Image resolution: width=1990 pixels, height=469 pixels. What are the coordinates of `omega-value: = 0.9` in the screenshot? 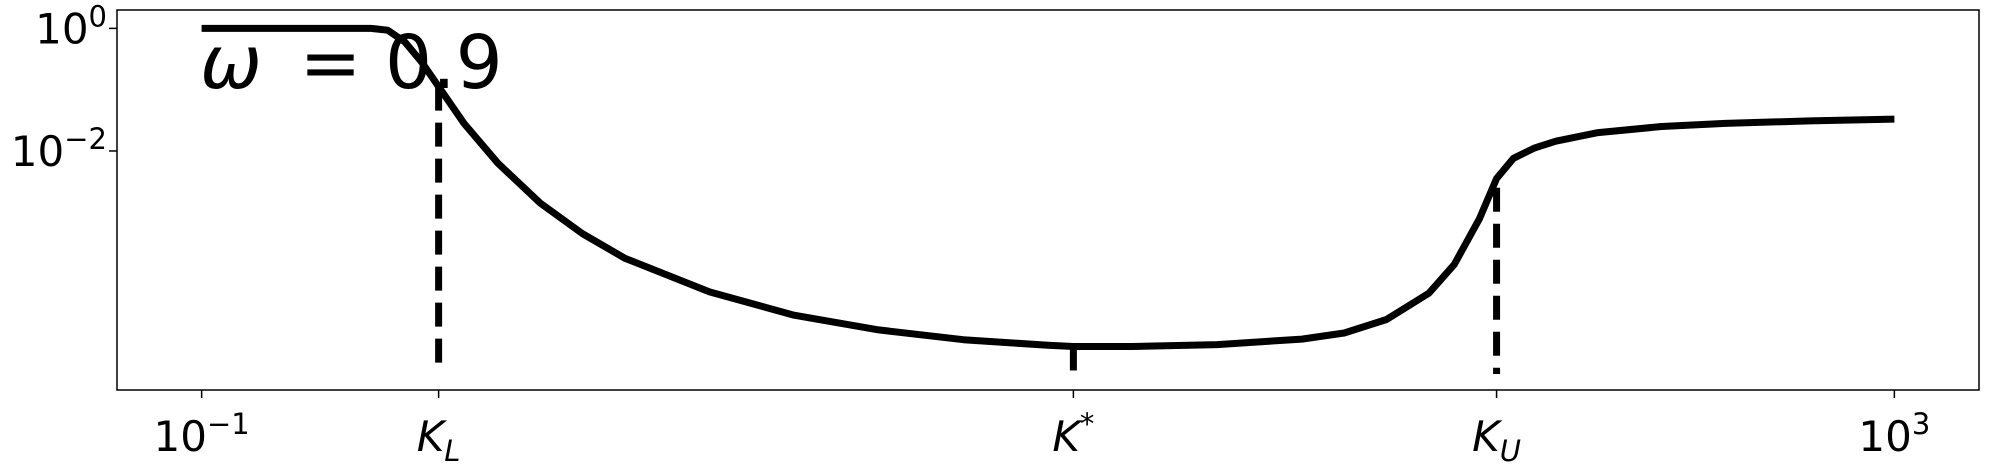 It's located at (401, 63).